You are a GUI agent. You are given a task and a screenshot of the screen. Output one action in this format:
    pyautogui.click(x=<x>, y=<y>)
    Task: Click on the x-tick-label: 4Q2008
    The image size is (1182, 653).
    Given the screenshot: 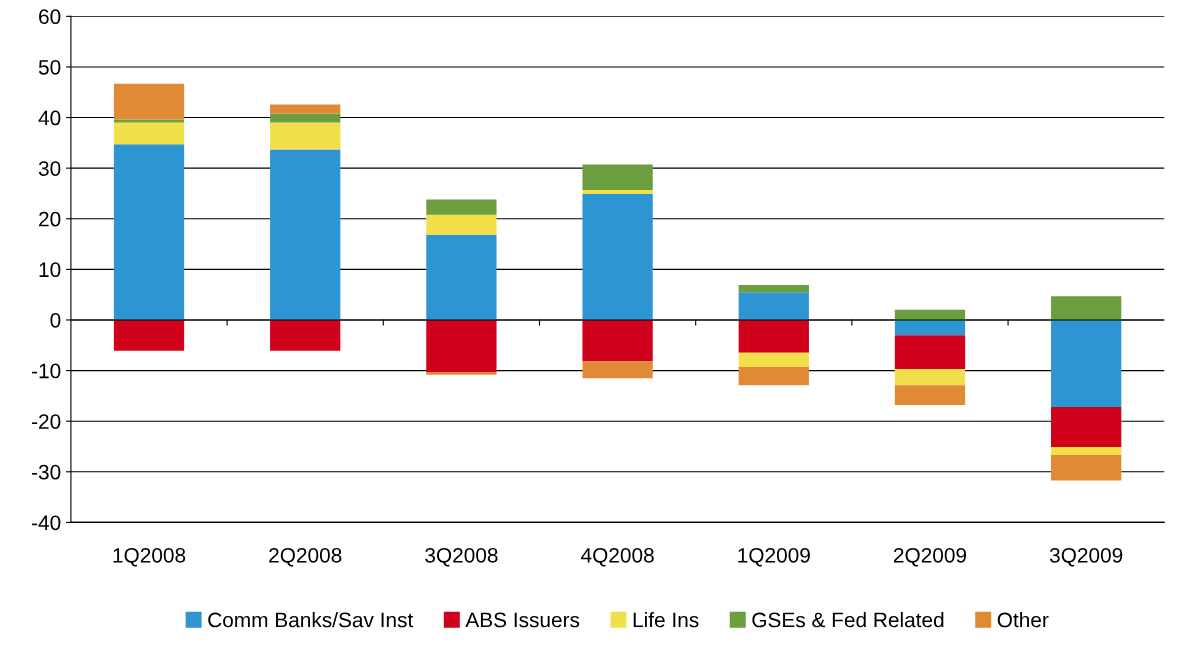 What is the action you would take?
    pyautogui.click(x=617, y=557)
    